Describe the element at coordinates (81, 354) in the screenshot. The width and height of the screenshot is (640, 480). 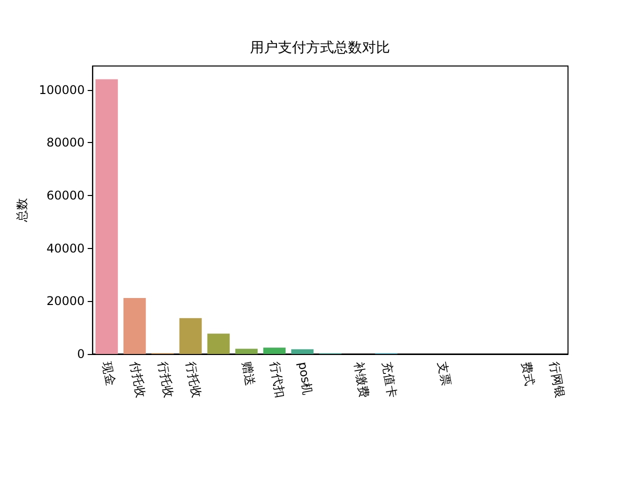
I see `y-tick-label: 0` at that location.